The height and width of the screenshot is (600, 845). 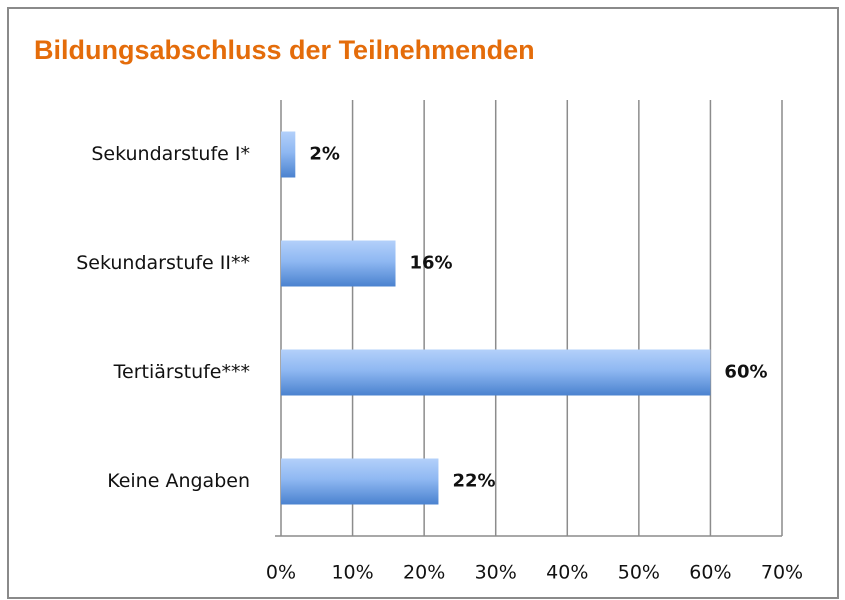 What do you see at coordinates (782, 573) in the screenshot?
I see `x-tick-label: 70%` at bounding box center [782, 573].